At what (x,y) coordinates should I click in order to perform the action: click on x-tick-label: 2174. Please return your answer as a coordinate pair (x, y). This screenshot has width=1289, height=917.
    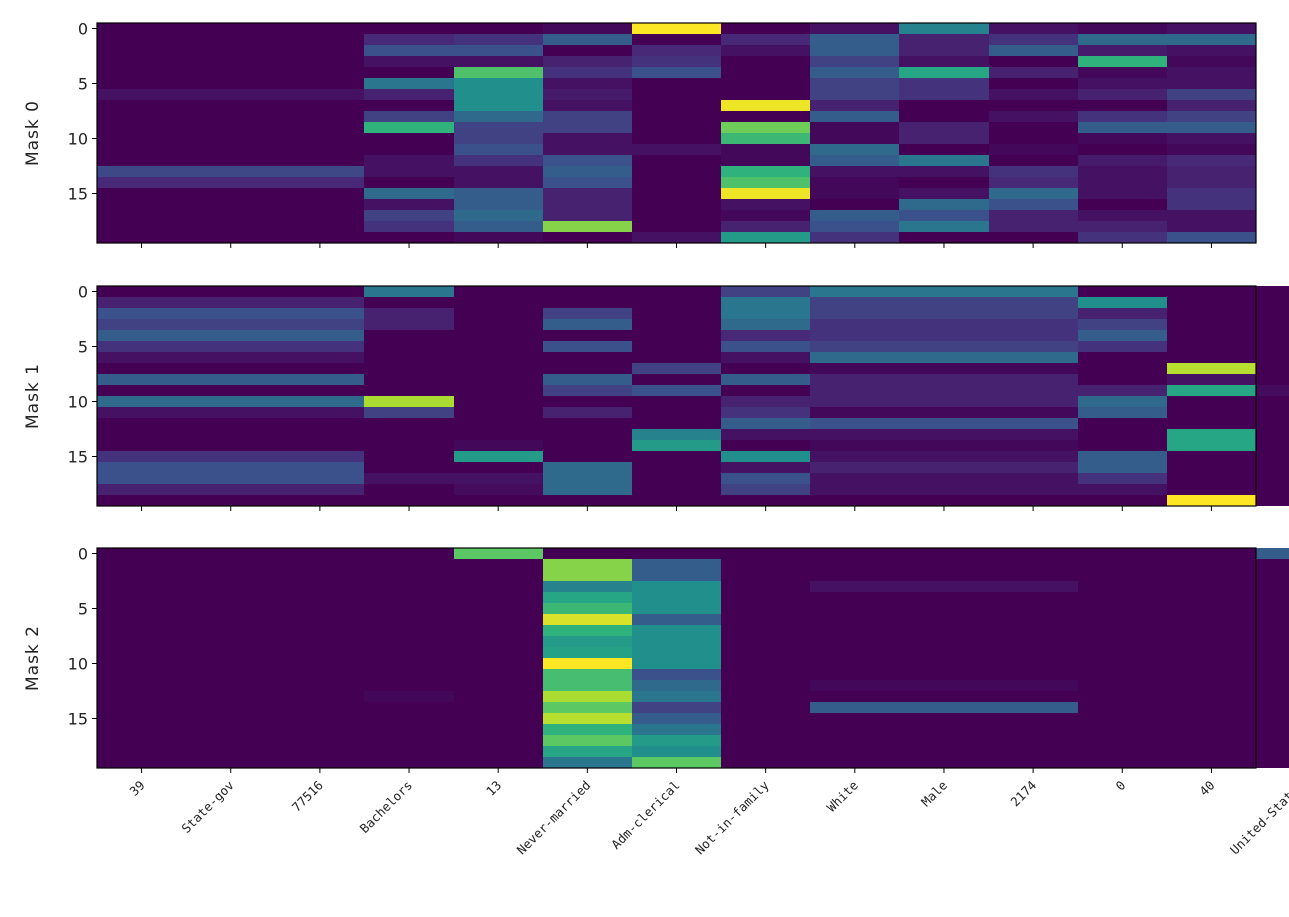
    Looking at the image, I should click on (1023, 794).